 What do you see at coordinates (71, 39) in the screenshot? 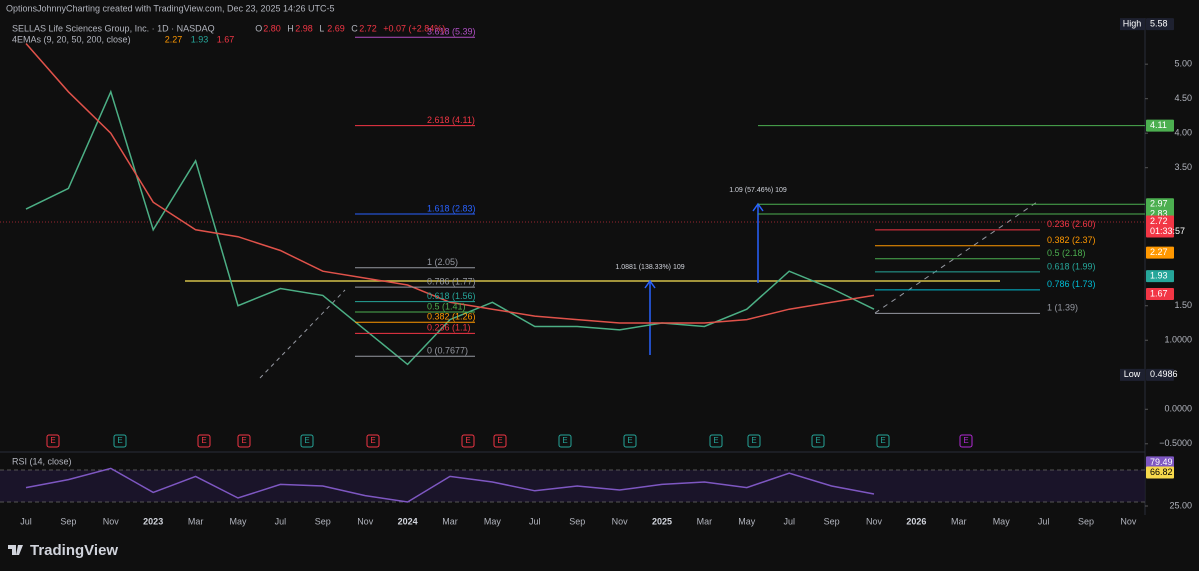
I see `indicator-label: 4EMAs (9, 20, 50, 200, close)` at bounding box center [71, 39].